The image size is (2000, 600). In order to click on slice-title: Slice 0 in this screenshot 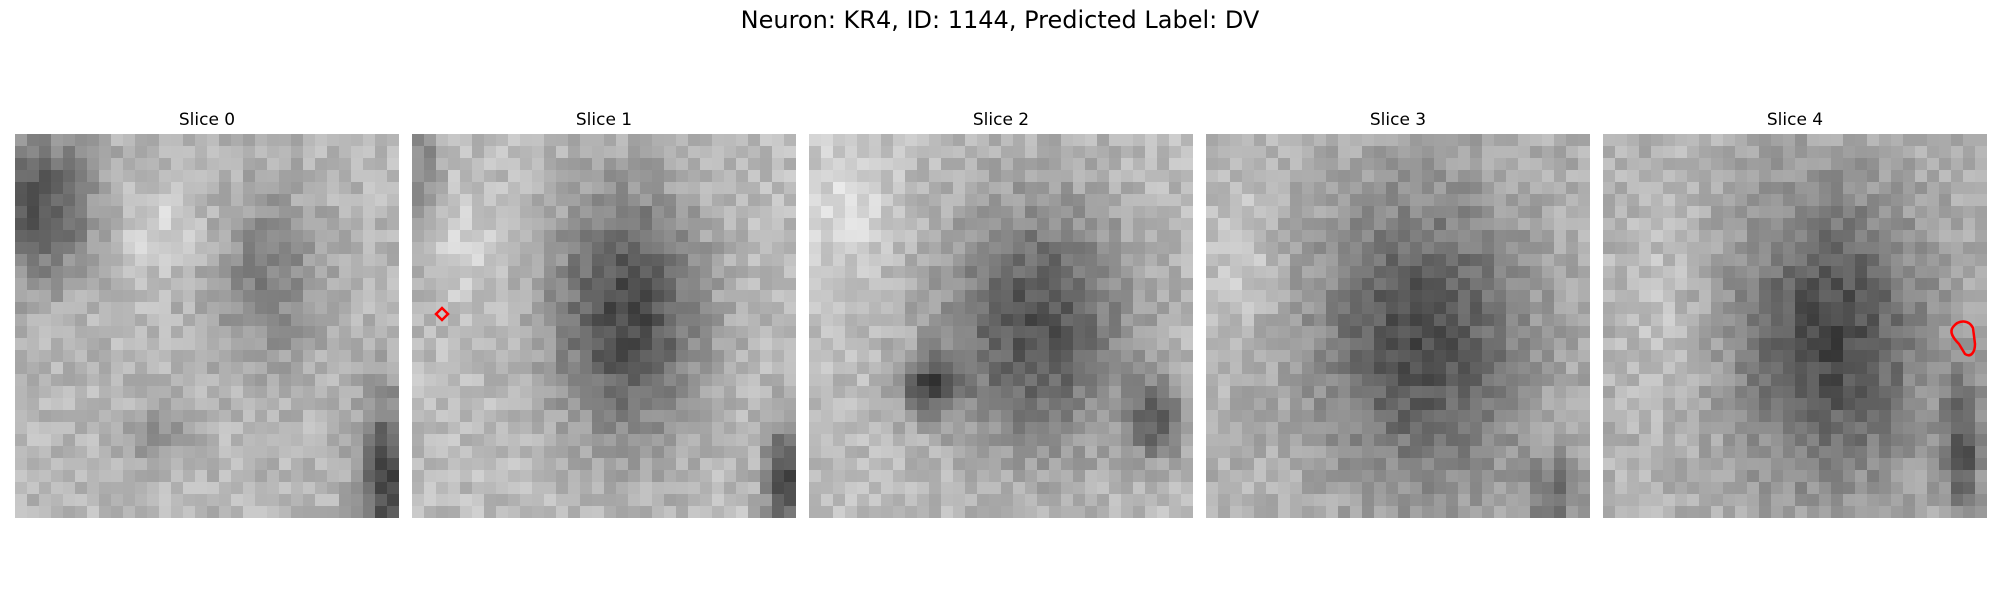, I will do `click(207, 120)`.